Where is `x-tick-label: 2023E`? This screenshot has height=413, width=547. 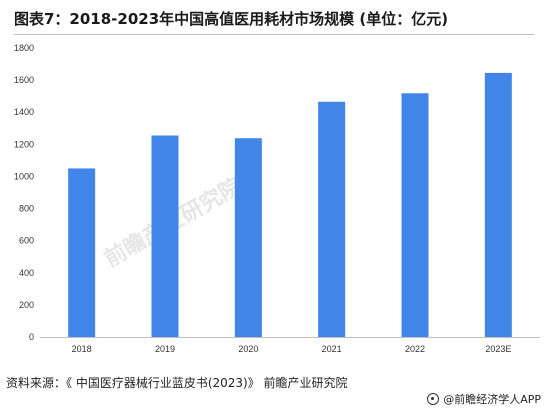 x-tick-label: 2023E is located at coordinates (498, 349).